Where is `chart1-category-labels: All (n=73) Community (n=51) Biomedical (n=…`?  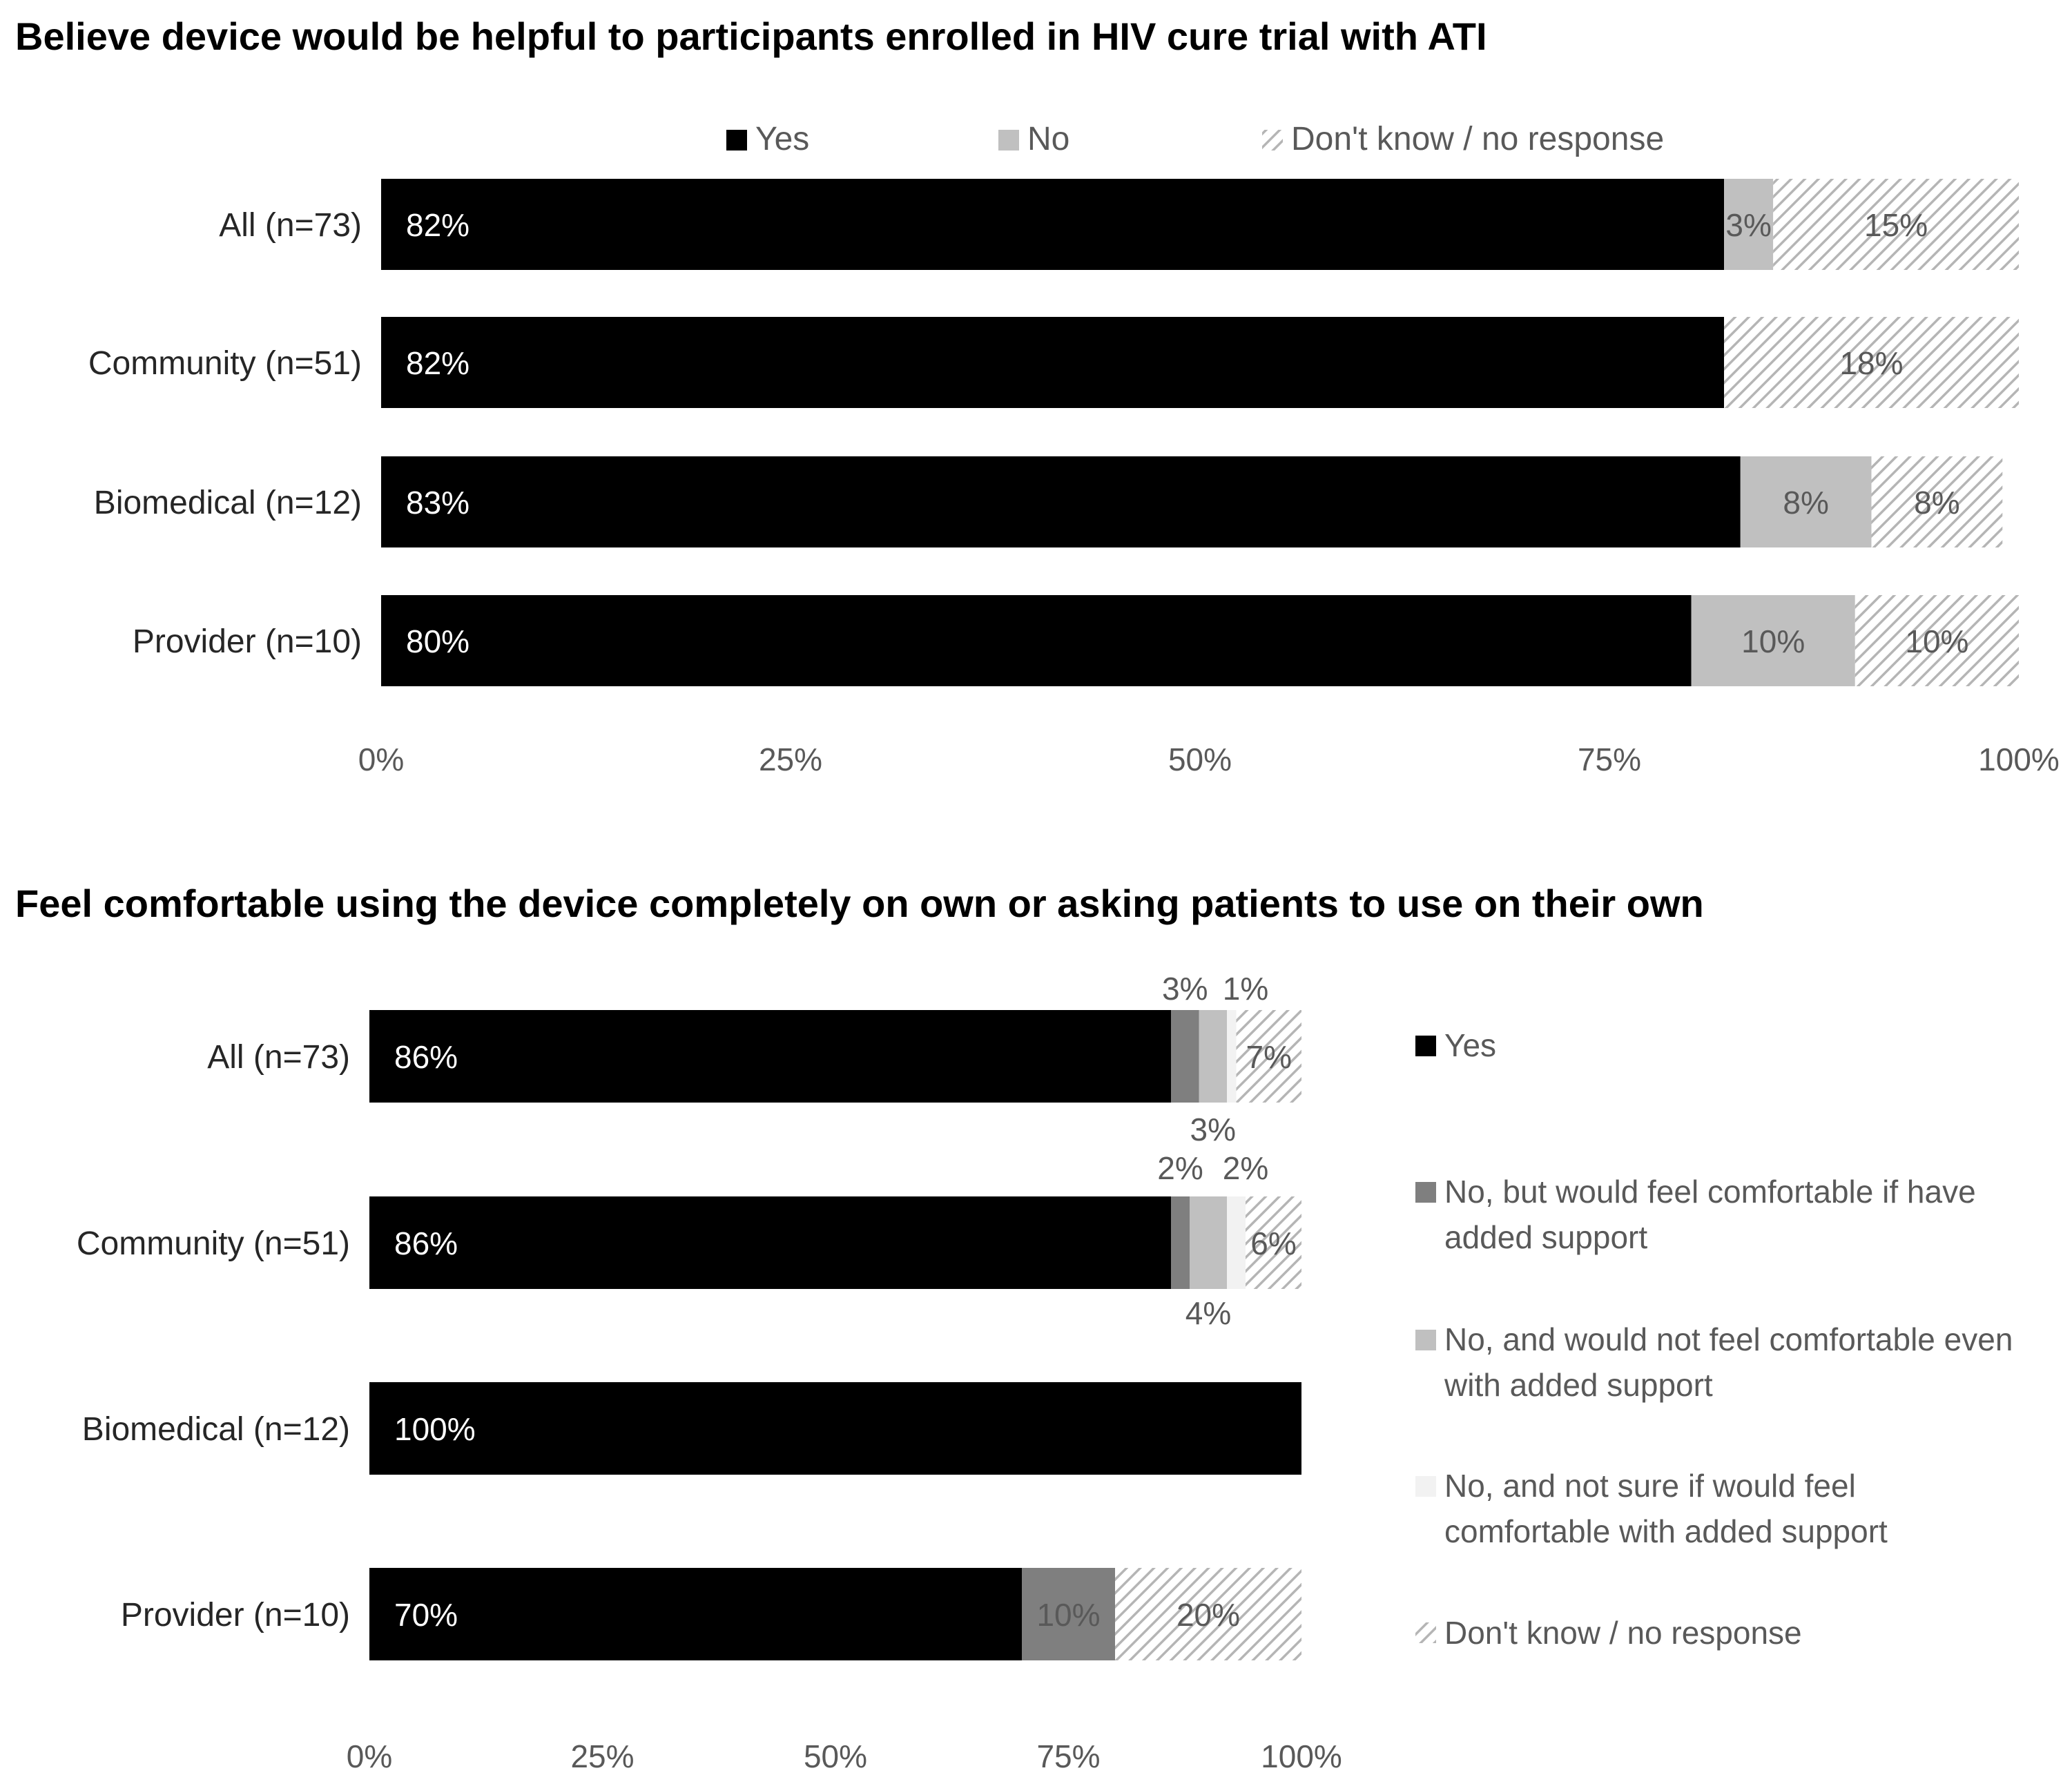
chart1-category-labels: All (n=73) Community (n=51) Biomedical (n=… is located at coordinates (225, 433).